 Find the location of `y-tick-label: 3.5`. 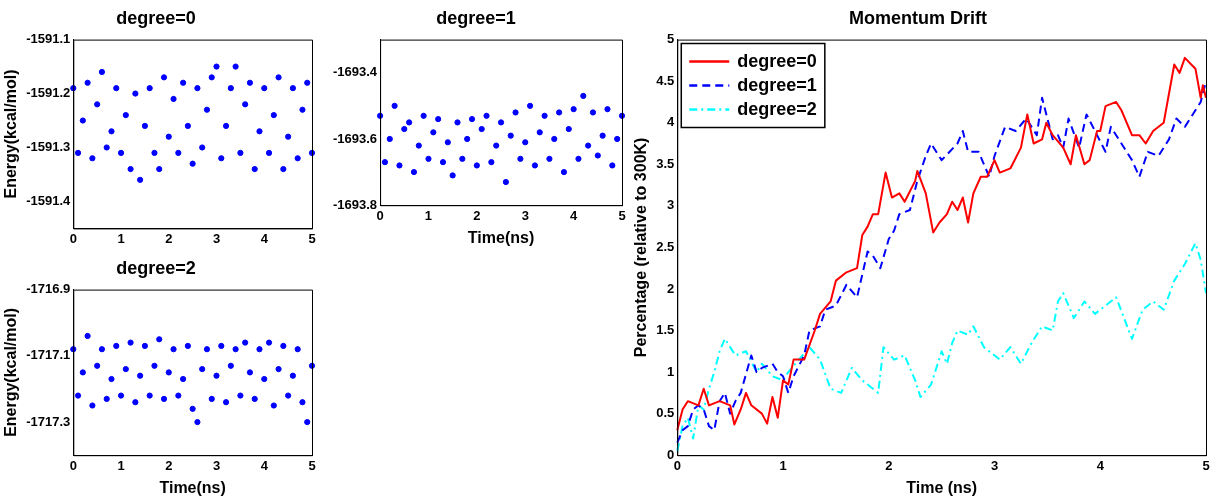

y-tick-label: 3.5 is located at coordinates (665, 163).